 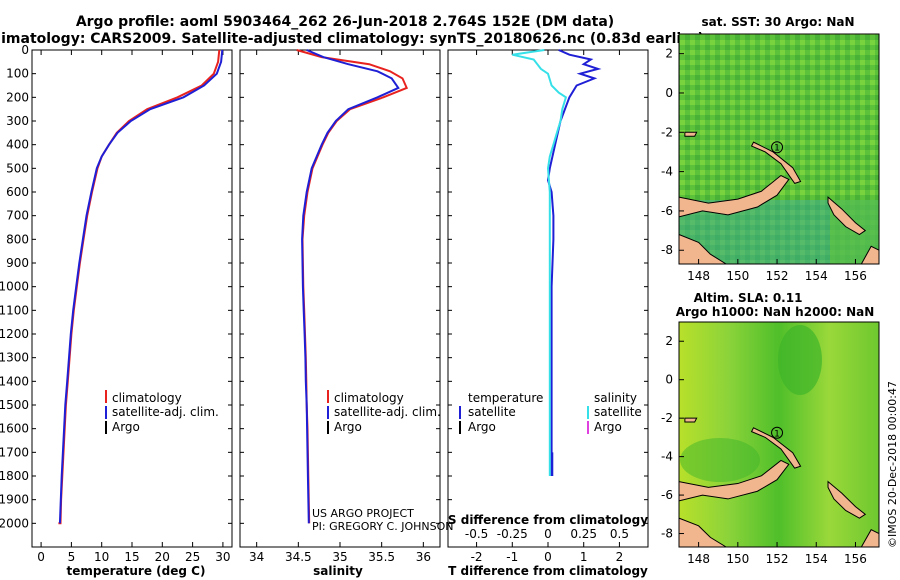 I want to click on sst-map: 1, so click(x=779, y=149).